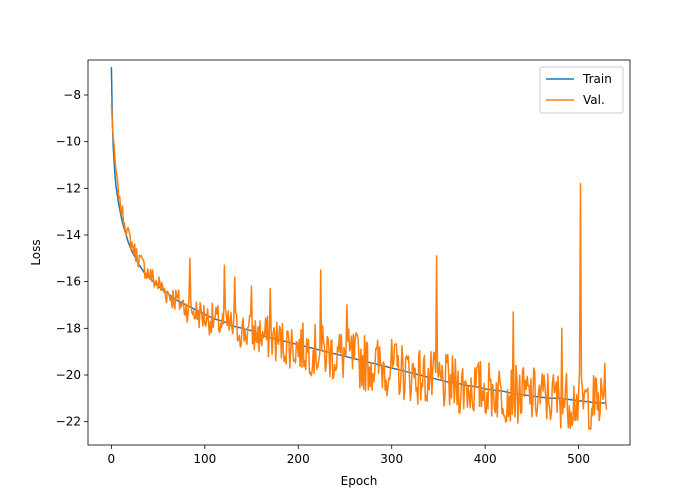 This screenshot has height=500, width=700. I want to click on x-tick-label: 100, so click(204, 459).